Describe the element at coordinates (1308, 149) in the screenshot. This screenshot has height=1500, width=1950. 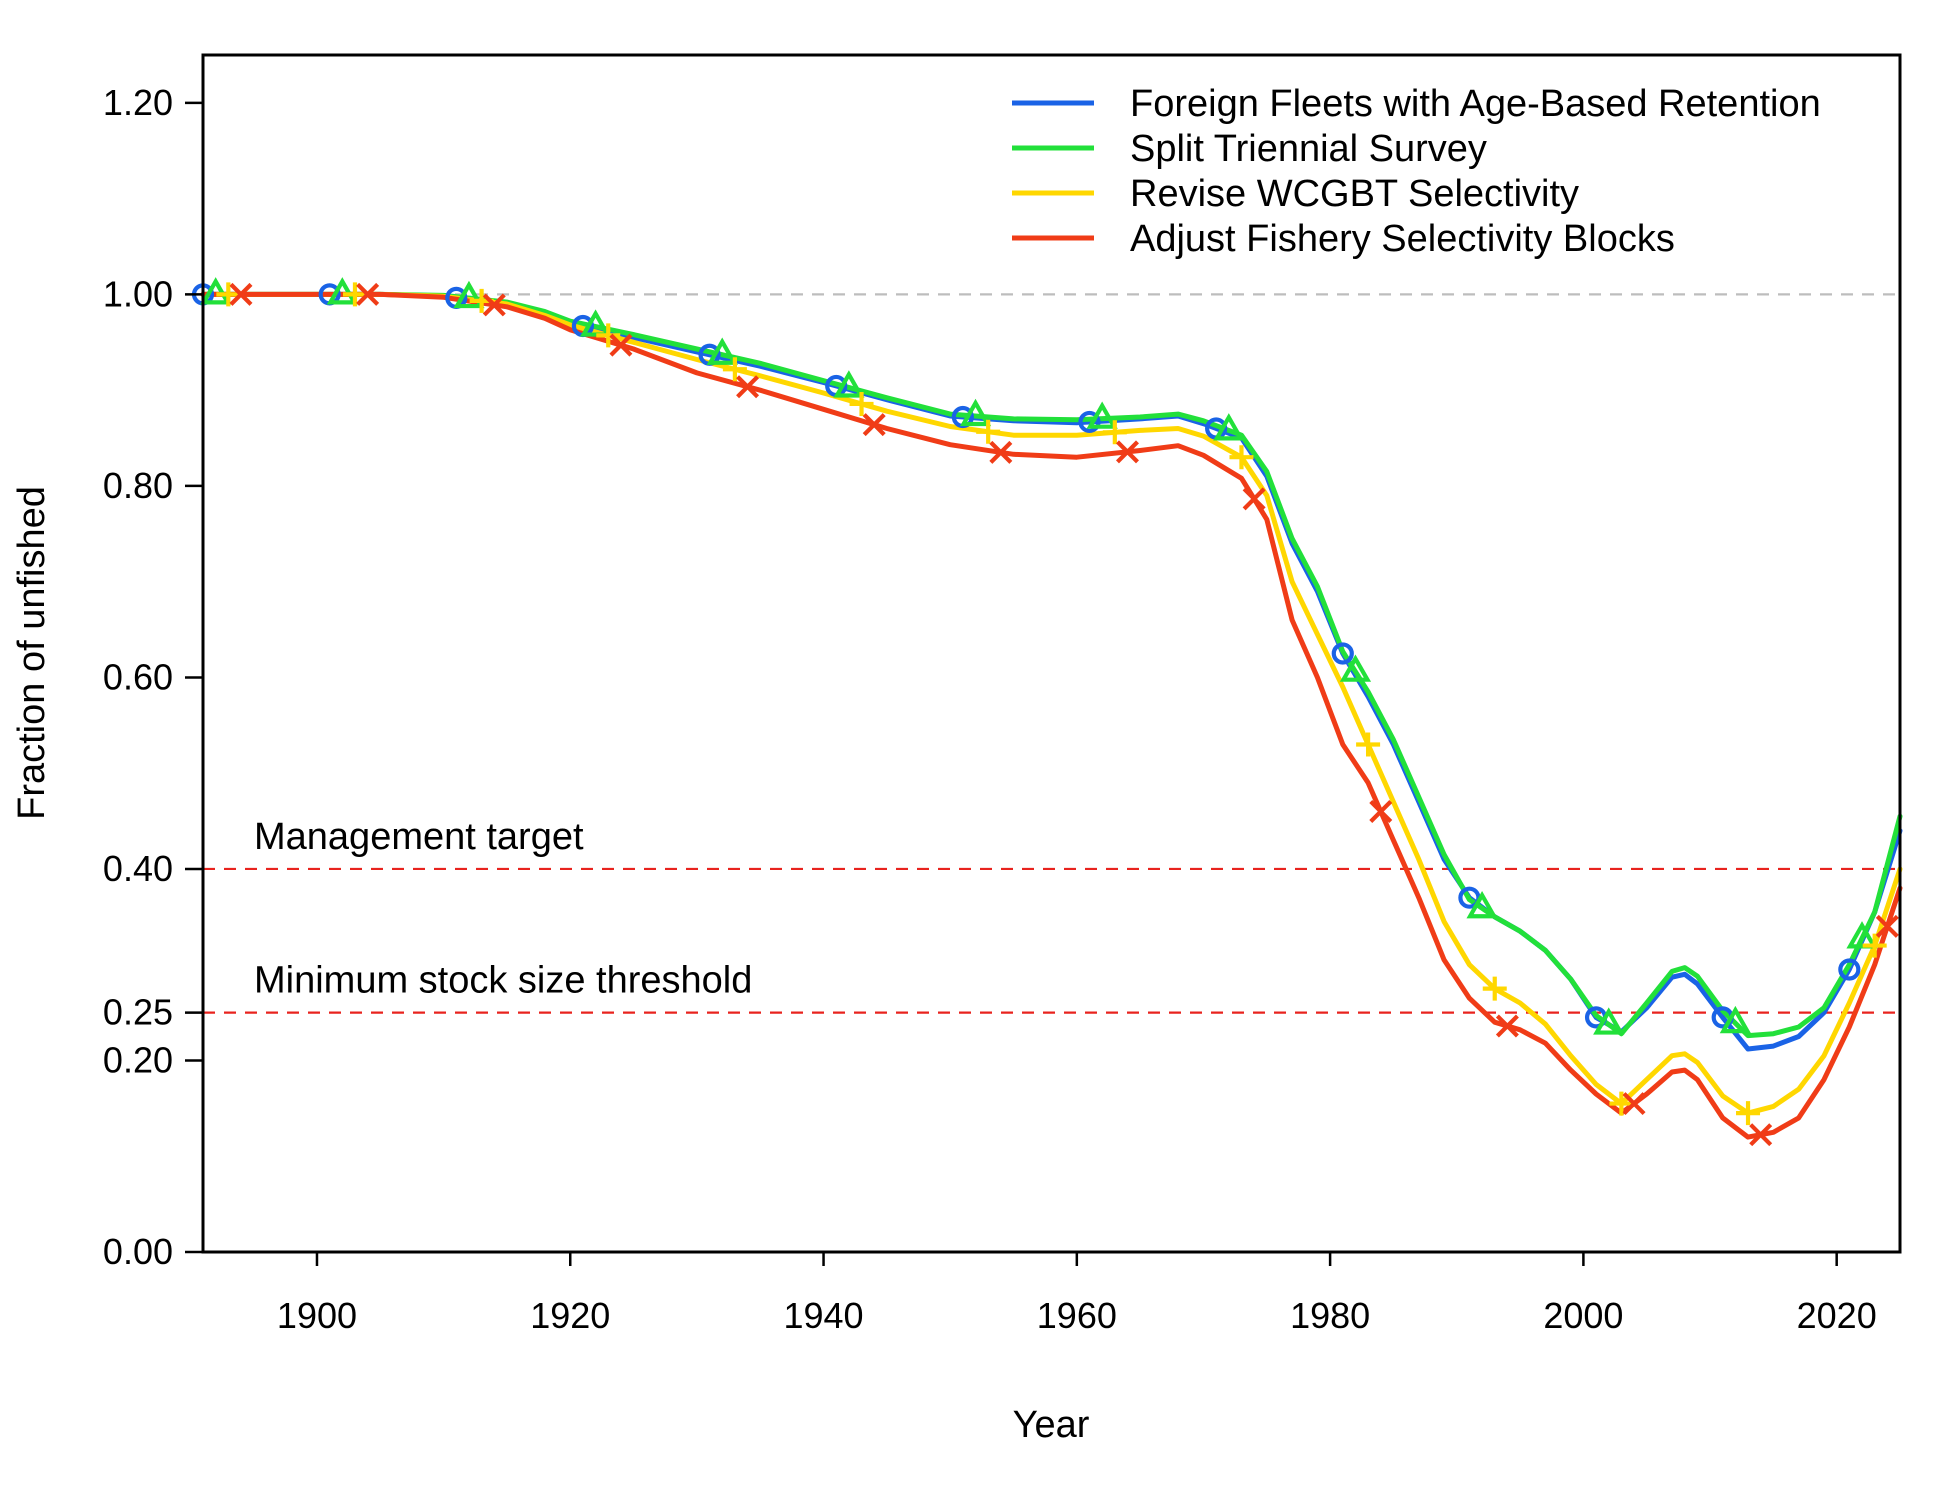
I see `legend-label: Split Triennial Survey` at that location.